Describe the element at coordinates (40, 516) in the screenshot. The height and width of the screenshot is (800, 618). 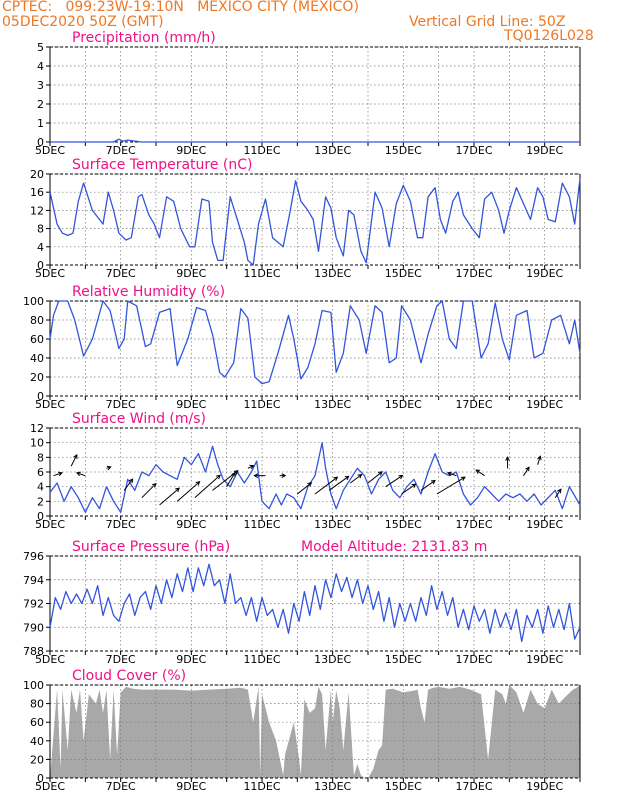
I see `wind-ytick-label: 0` at that location.